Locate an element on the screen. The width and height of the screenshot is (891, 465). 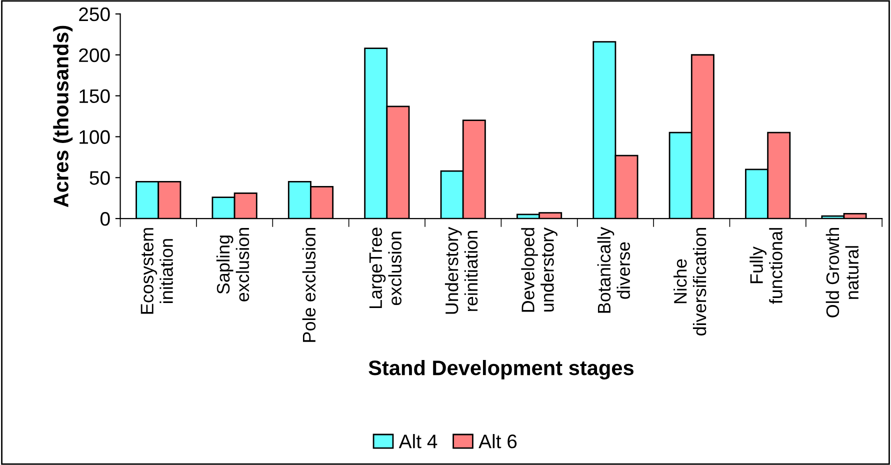
x-tick-label: Developed understory is located at coordinates (539, 269).